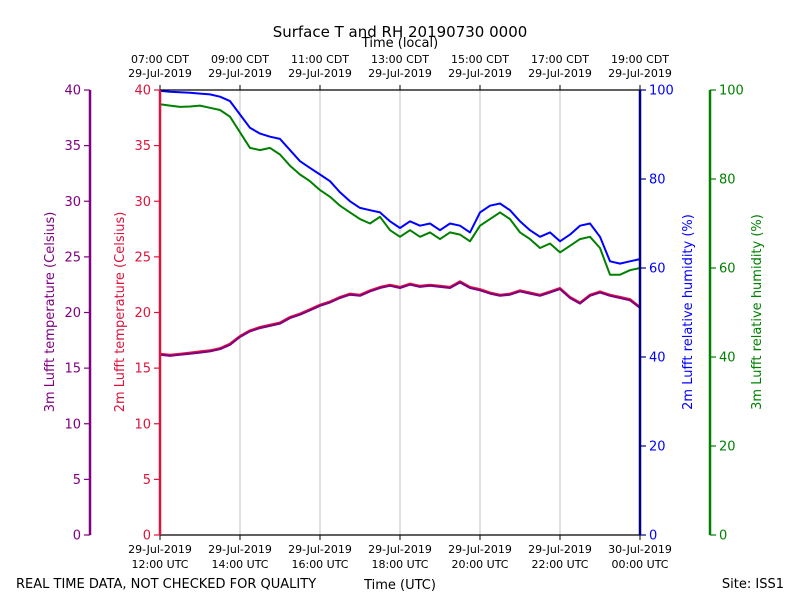 The width and height of the screenshot is (800, 600). I want to click on rh2m-tick-label: 40, so click(657, 358).